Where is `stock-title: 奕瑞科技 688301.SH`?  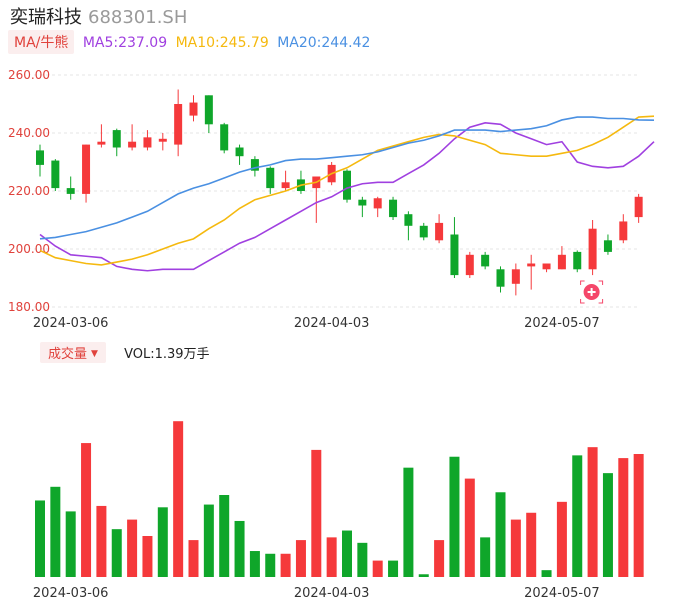 stock-title: 奕瑞科技 688301.SH is located at coordinates (98, 16).